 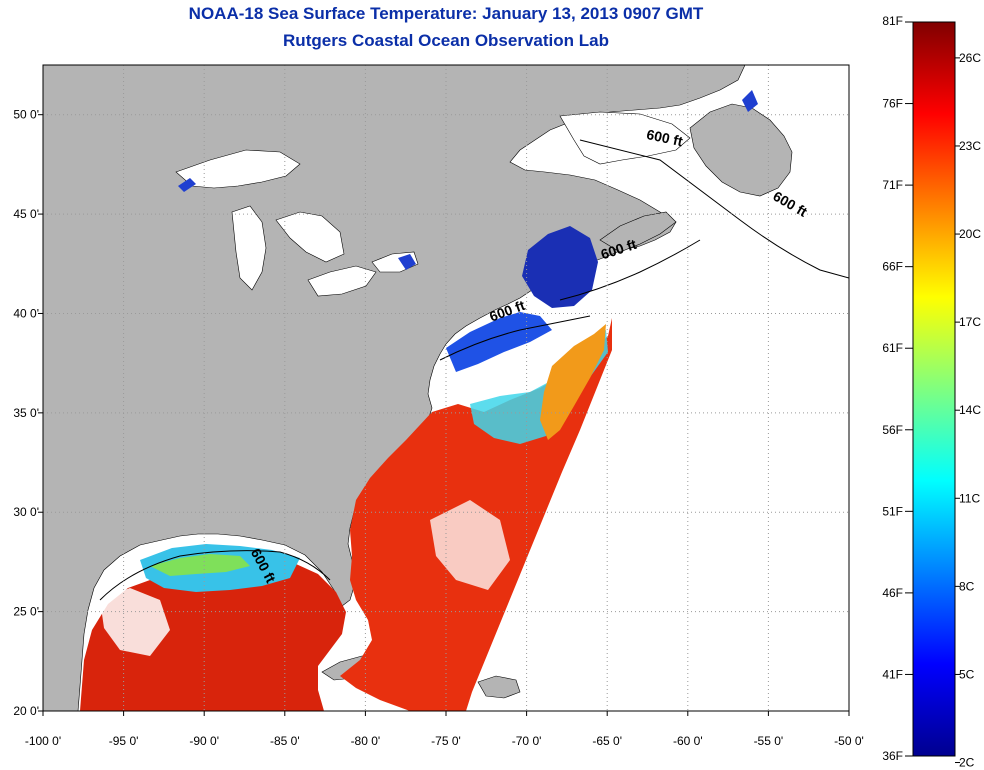 What do you see at coordinates (970, 234) in the screenshot?
I see `colorbar-c-tick-label: 20C` at bounding box center [970, 234].